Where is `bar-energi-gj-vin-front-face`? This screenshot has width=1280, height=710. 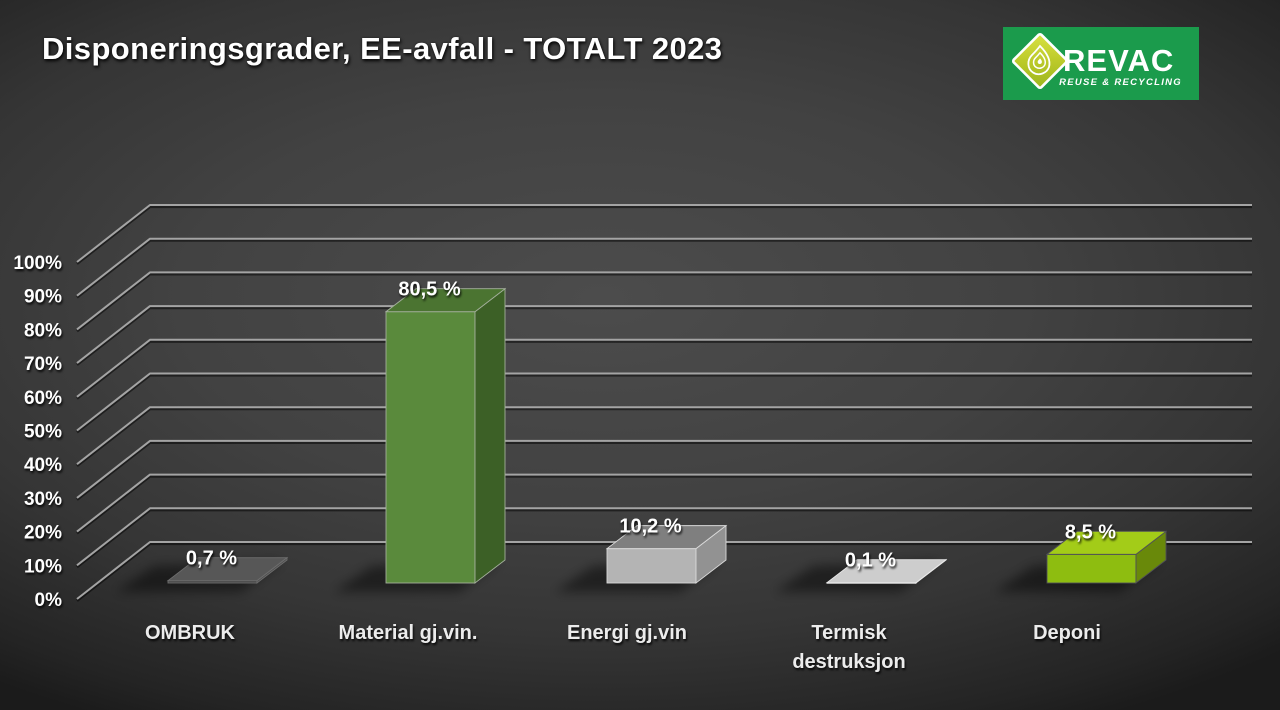
bar-energi-gj-vin-front-face is located at coordinates (651, 566).